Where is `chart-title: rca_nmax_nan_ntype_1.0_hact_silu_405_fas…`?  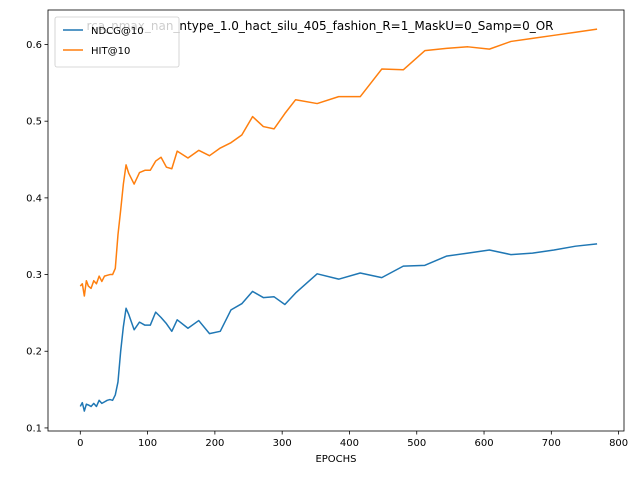
chart-title: rca_nmax_nan_ntype_1.0_hact_silu_405_fas… is located at coordinates (320, 26).